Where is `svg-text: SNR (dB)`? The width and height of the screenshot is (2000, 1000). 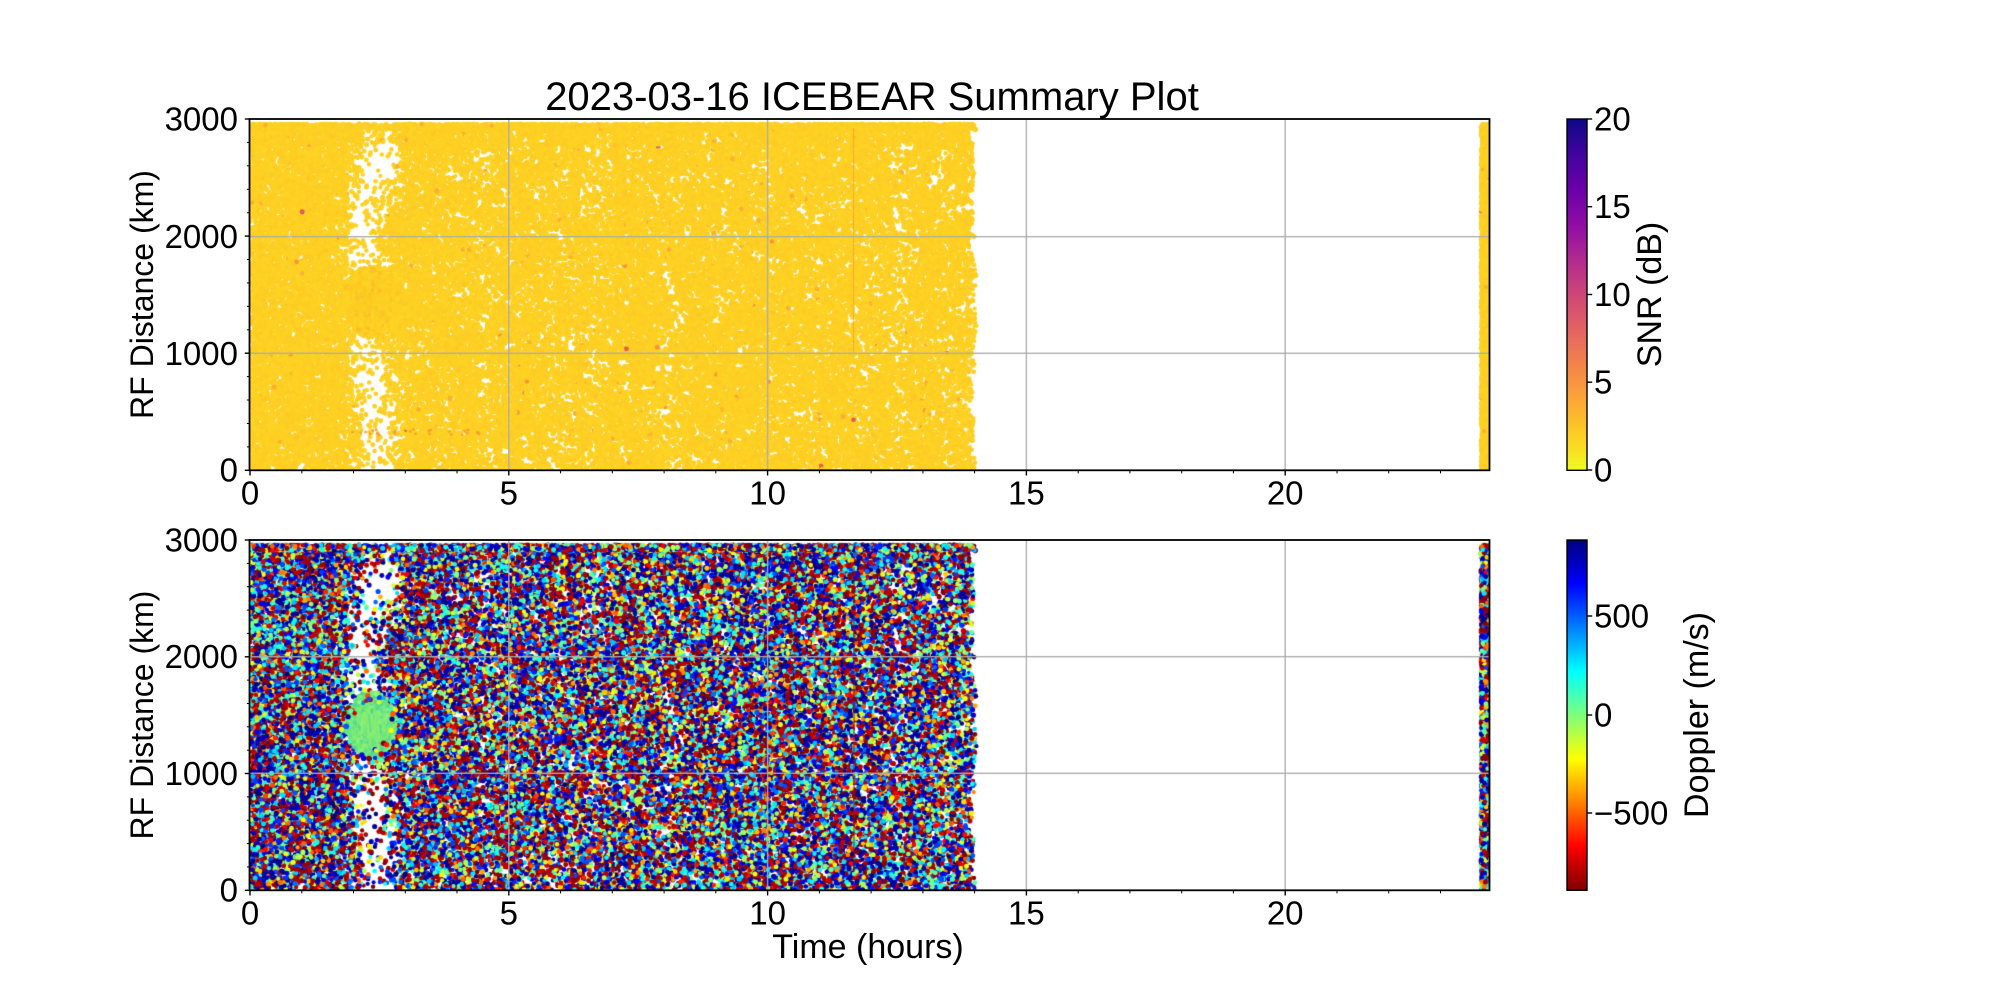 svg-text: SNR (dB) is located at coordinates (1650, 294).